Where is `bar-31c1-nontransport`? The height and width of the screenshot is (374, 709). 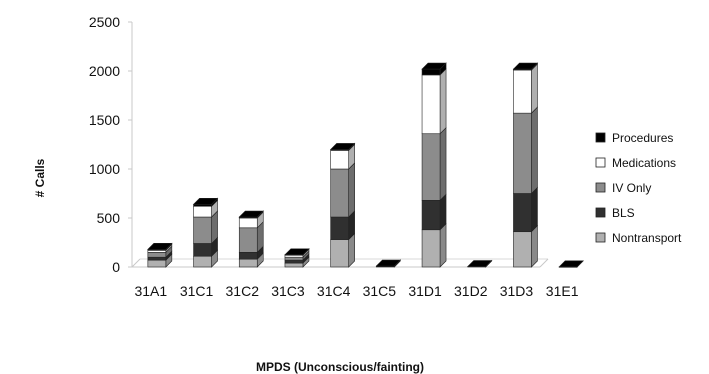
bar-31c1-nontransport is located at coordinates (202, 261).